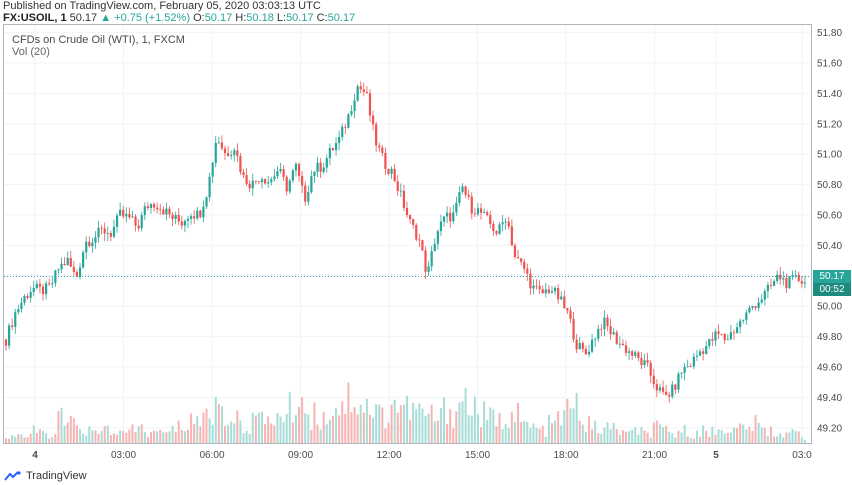 The height and width of the screenshot is (485, 852). What do you see at coordinates (35, 18) in the screenshot?
I see `symbol-label: FX:USOIL, 1` at bounding box center [35, 18].